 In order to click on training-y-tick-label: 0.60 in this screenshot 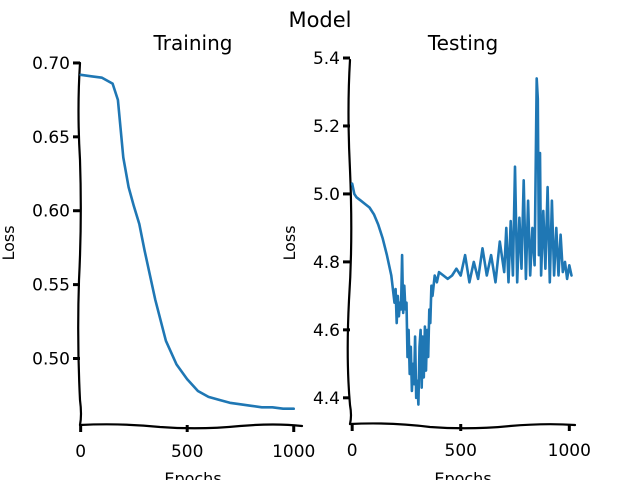, I will do `click(51, 212)`.